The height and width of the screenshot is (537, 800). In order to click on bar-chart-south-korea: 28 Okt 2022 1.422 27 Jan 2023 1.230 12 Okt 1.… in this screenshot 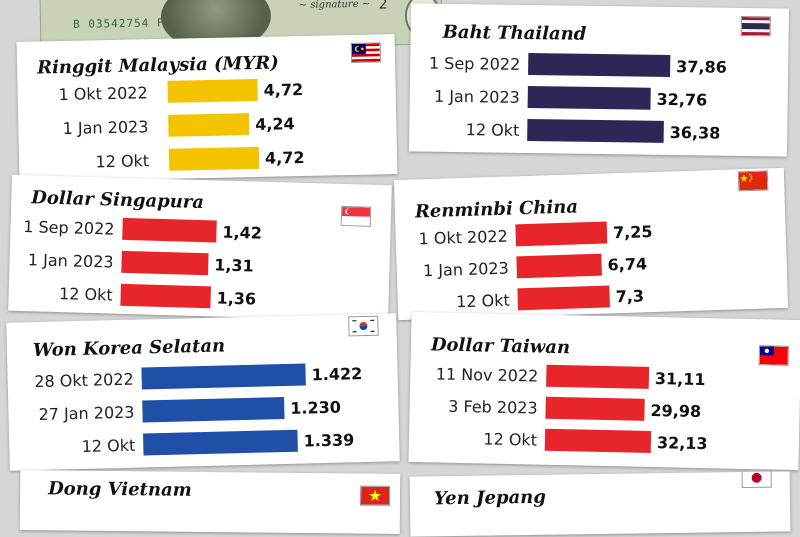, I will do `click(198, 409)`.